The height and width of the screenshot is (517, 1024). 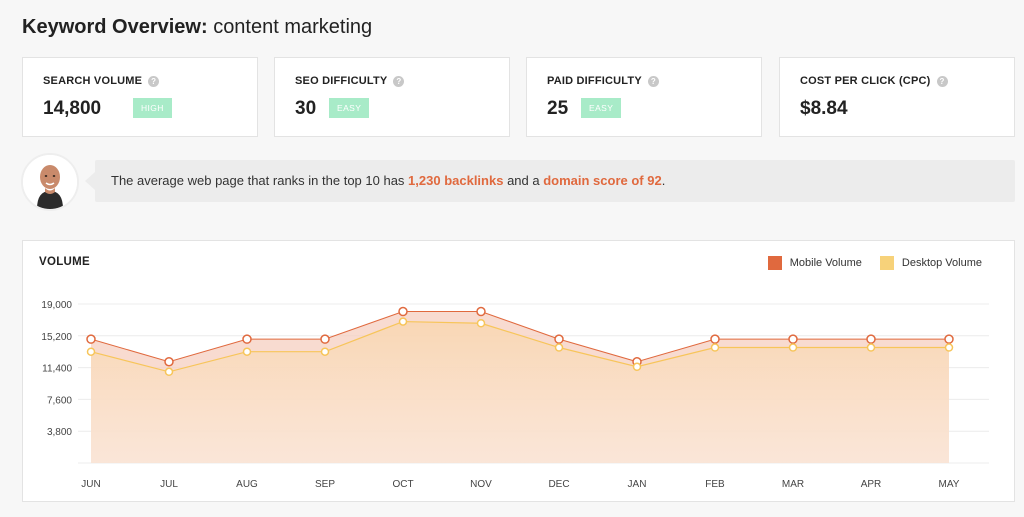 I want to click on x-tick-label: NOV, so click(x=481, y=484).